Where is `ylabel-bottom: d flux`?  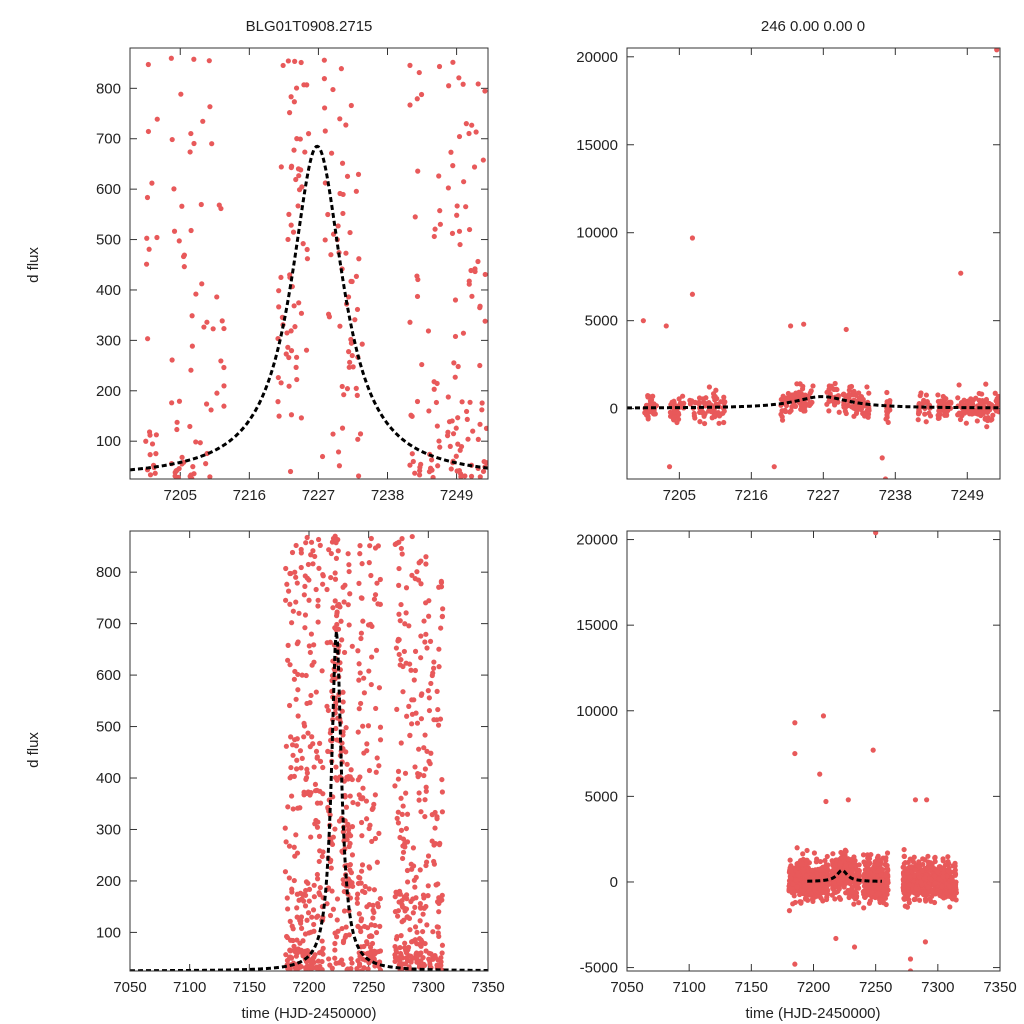 ylabel-bottom: d flux is located at coordinates (33, 750).